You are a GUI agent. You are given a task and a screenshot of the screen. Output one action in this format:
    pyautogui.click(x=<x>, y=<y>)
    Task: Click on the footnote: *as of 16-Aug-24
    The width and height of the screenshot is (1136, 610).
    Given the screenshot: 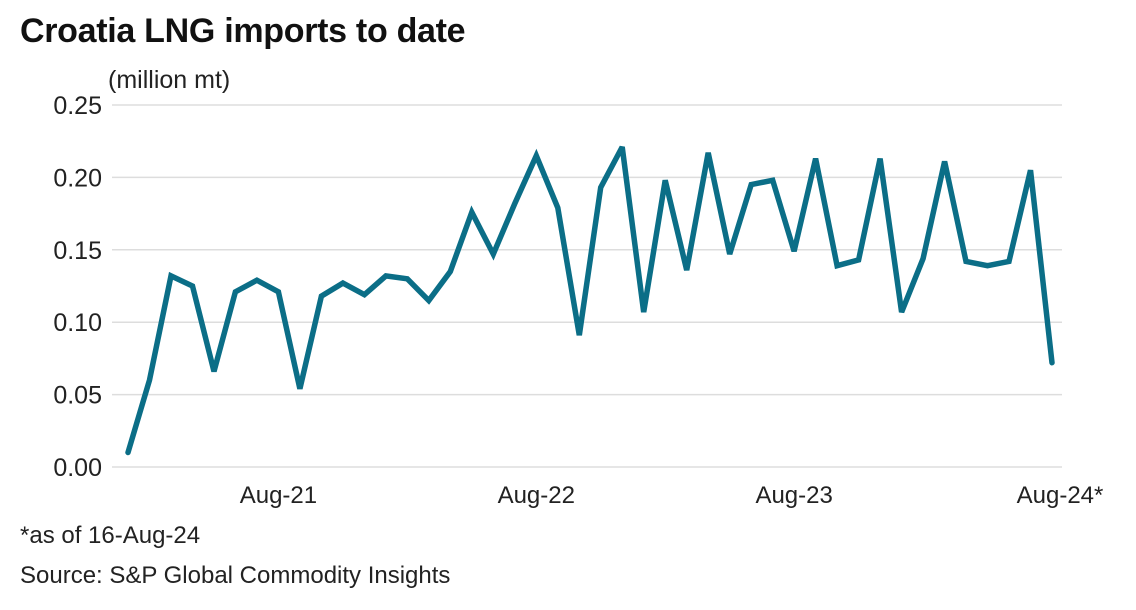 What is the action you would take?
    pyautogui.click(x=110, y=535)
    